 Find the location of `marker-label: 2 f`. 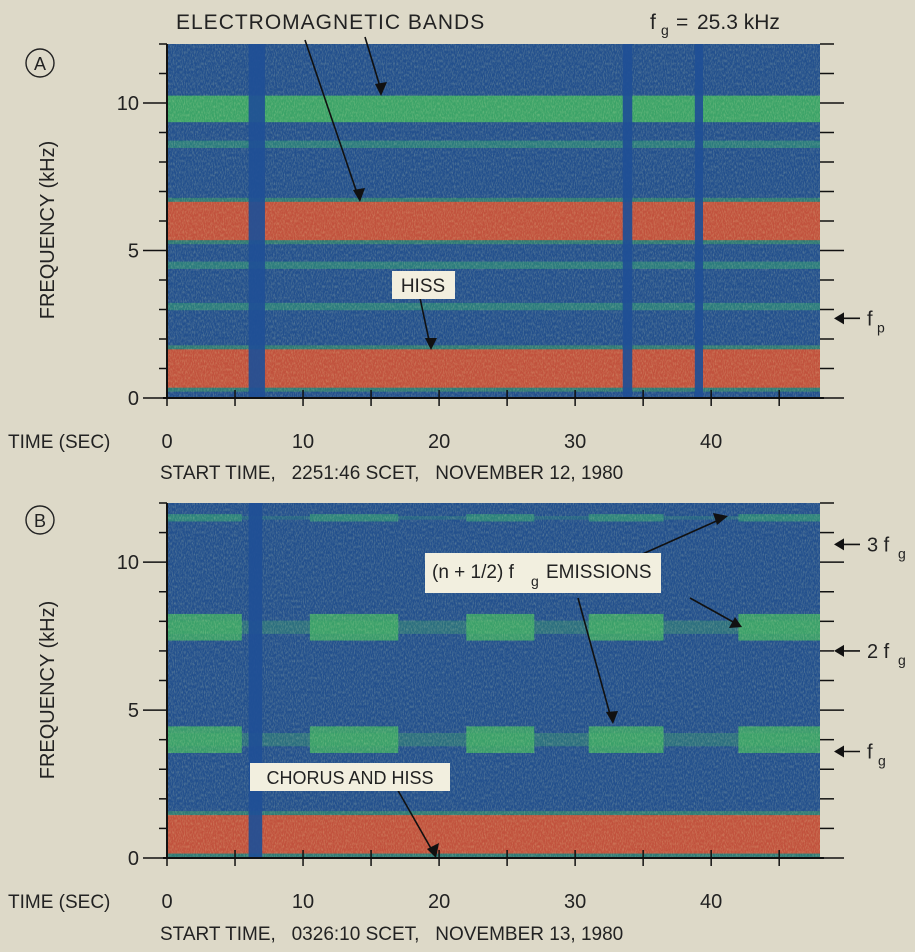

marker-label: 2 f is located at coordinates (878, 652).